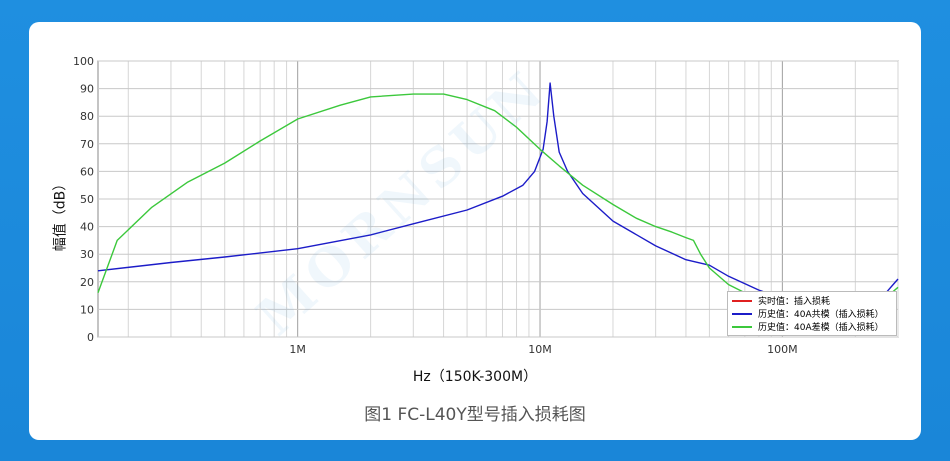 This screenshot has height=461, width=950. Describe the element at coordinates (821, 328) in the screenshot. I see `legend-label-diff: 历史值：40A差模（插入损耗）` at that location.